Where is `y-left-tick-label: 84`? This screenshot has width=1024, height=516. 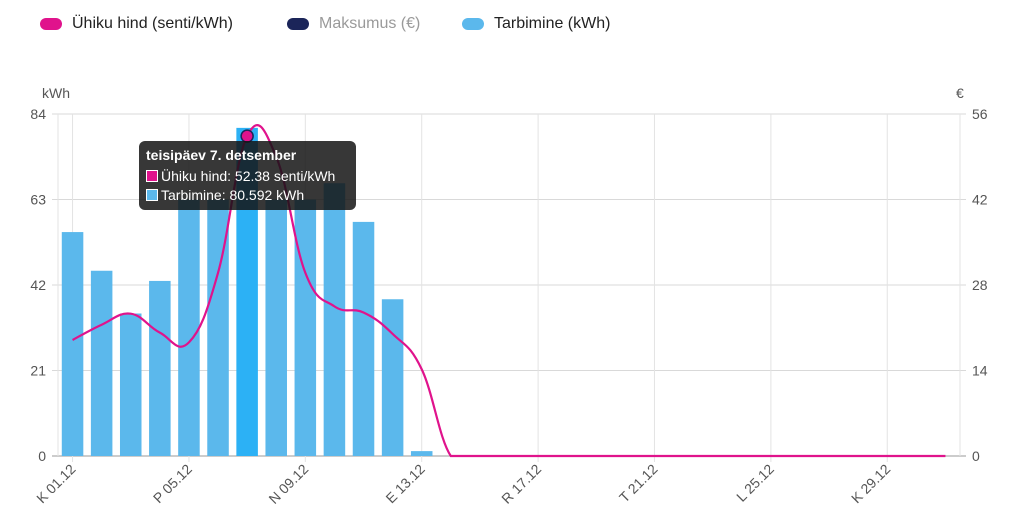 y-left-tick-label: 84 is located at coordinates (38, 114).